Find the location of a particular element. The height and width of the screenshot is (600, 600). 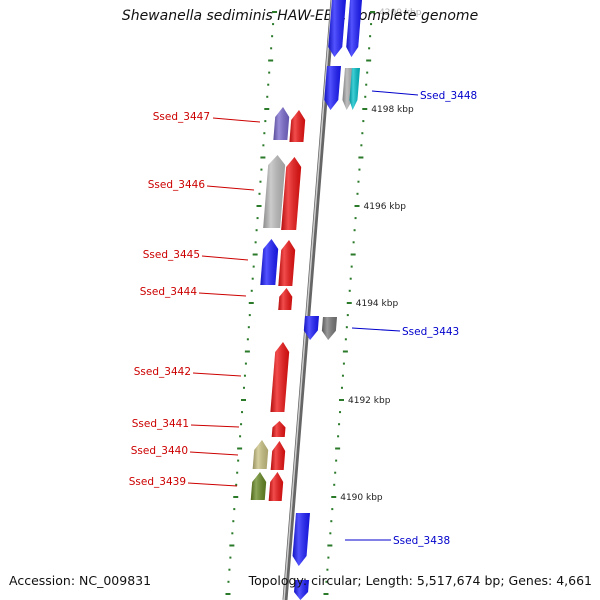

gene-arrow-ssed-3439-shading is located at coordinates (258, 486).